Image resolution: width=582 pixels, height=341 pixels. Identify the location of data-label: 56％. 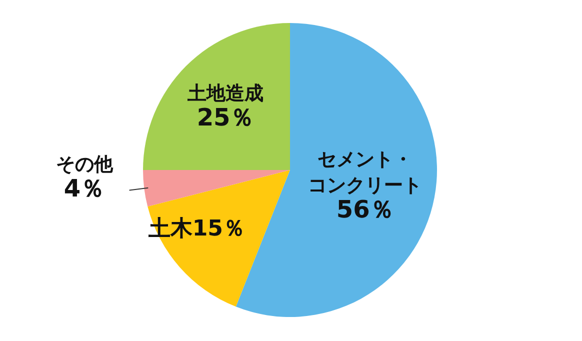
(365, 209).